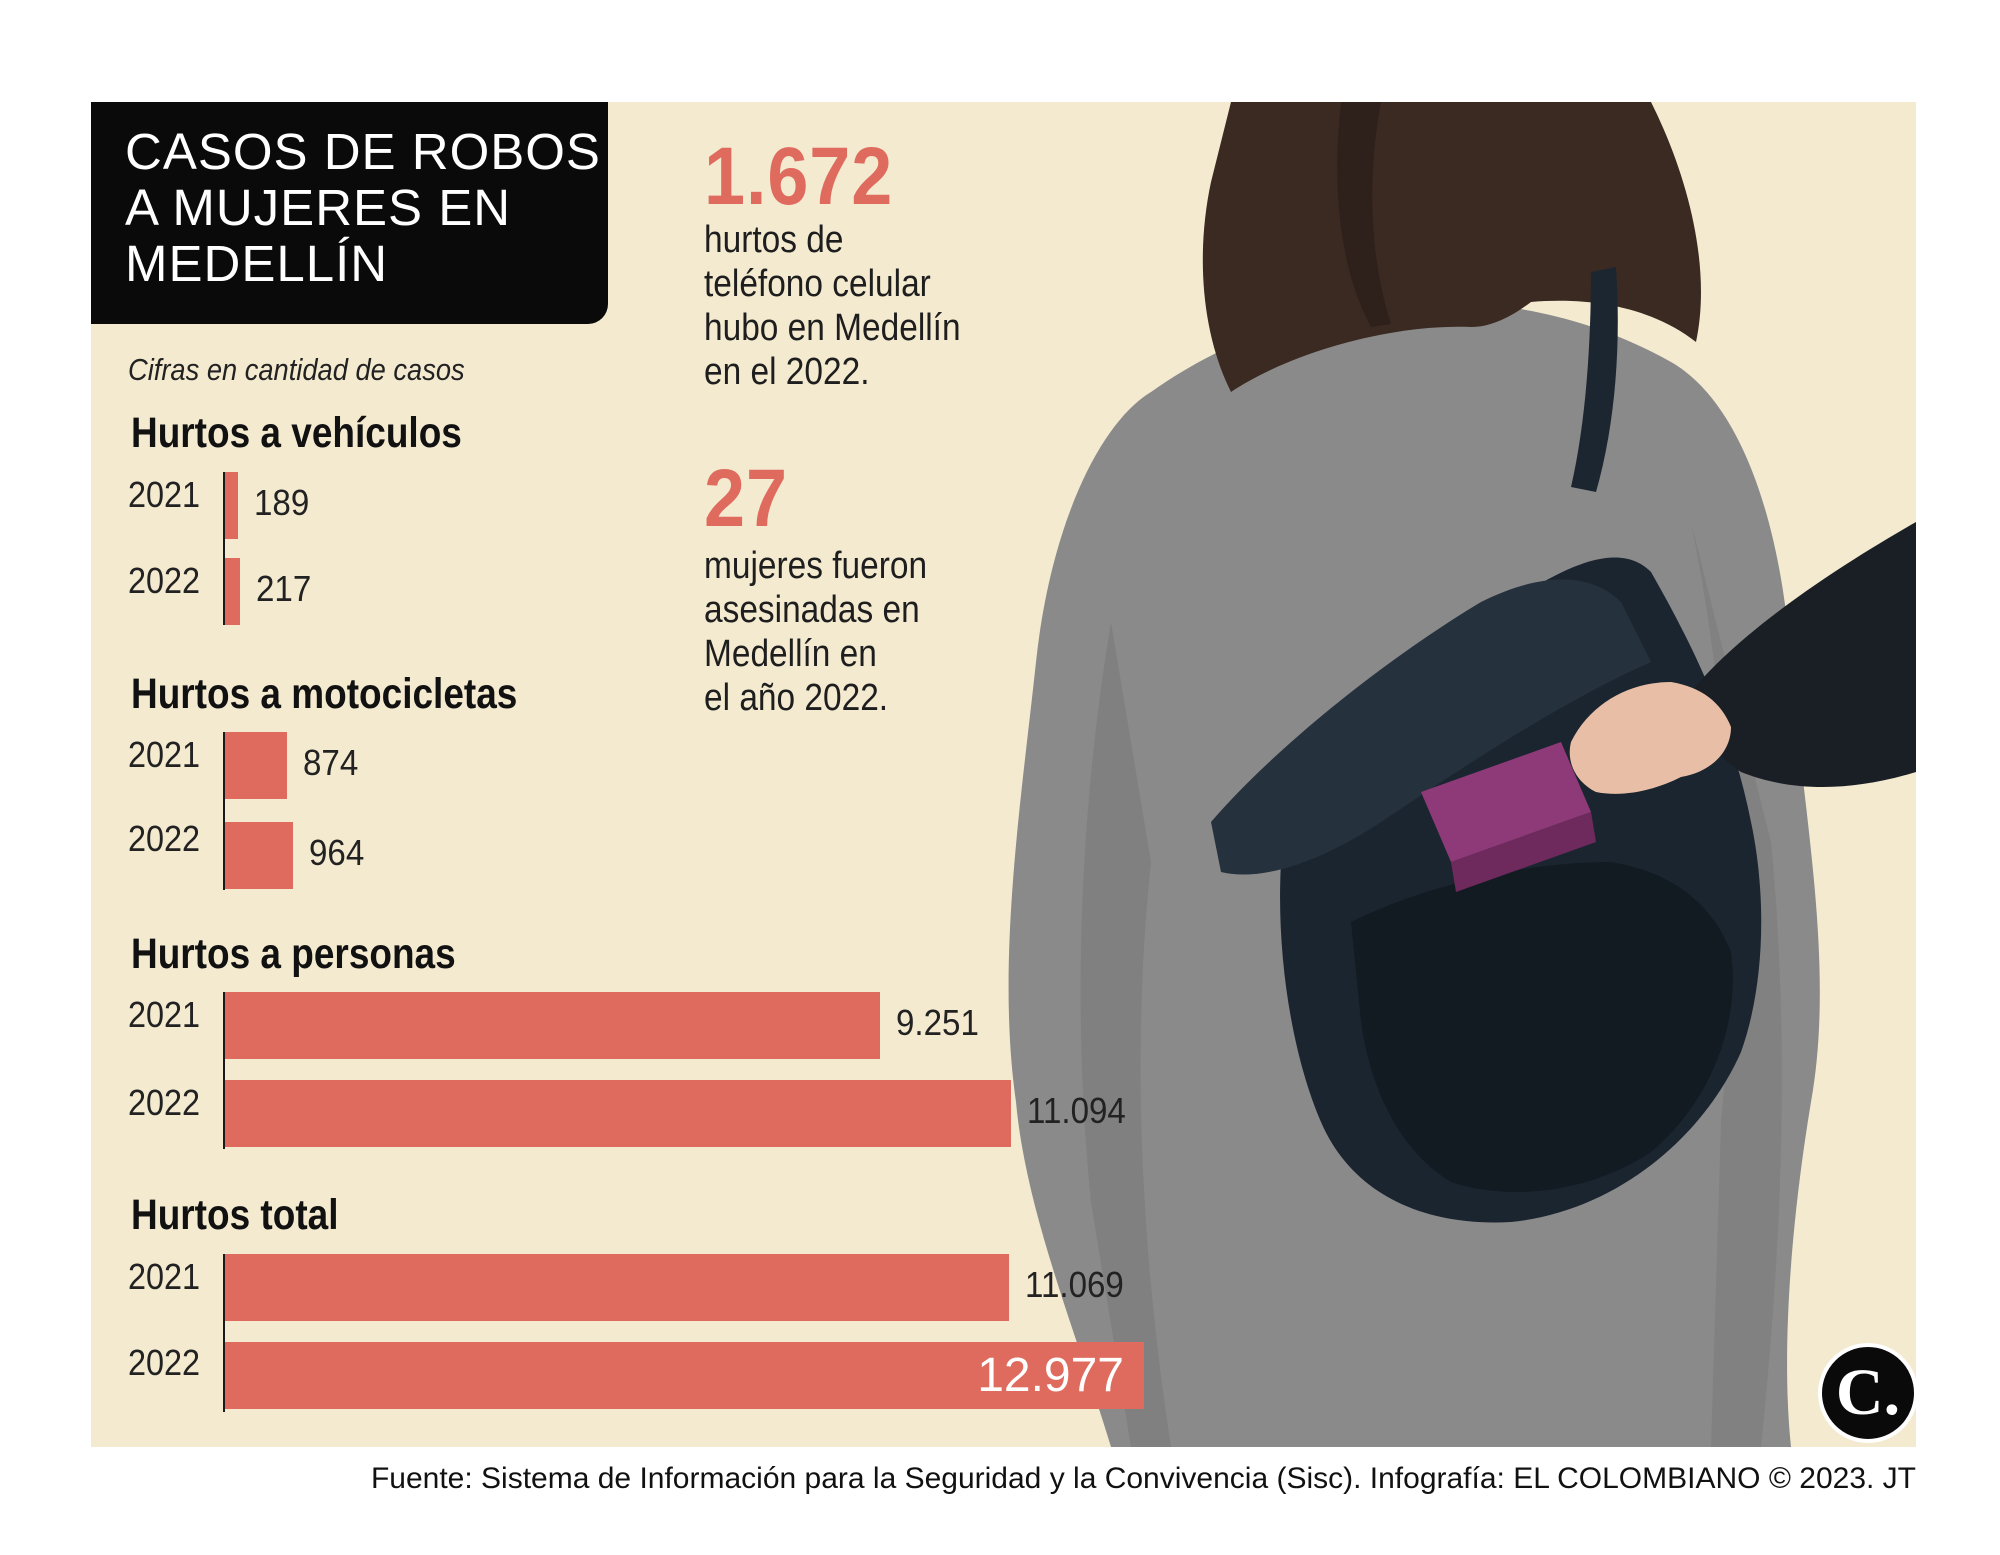  I want to click on stat-number-phones: 1.672, so click(799, 176).